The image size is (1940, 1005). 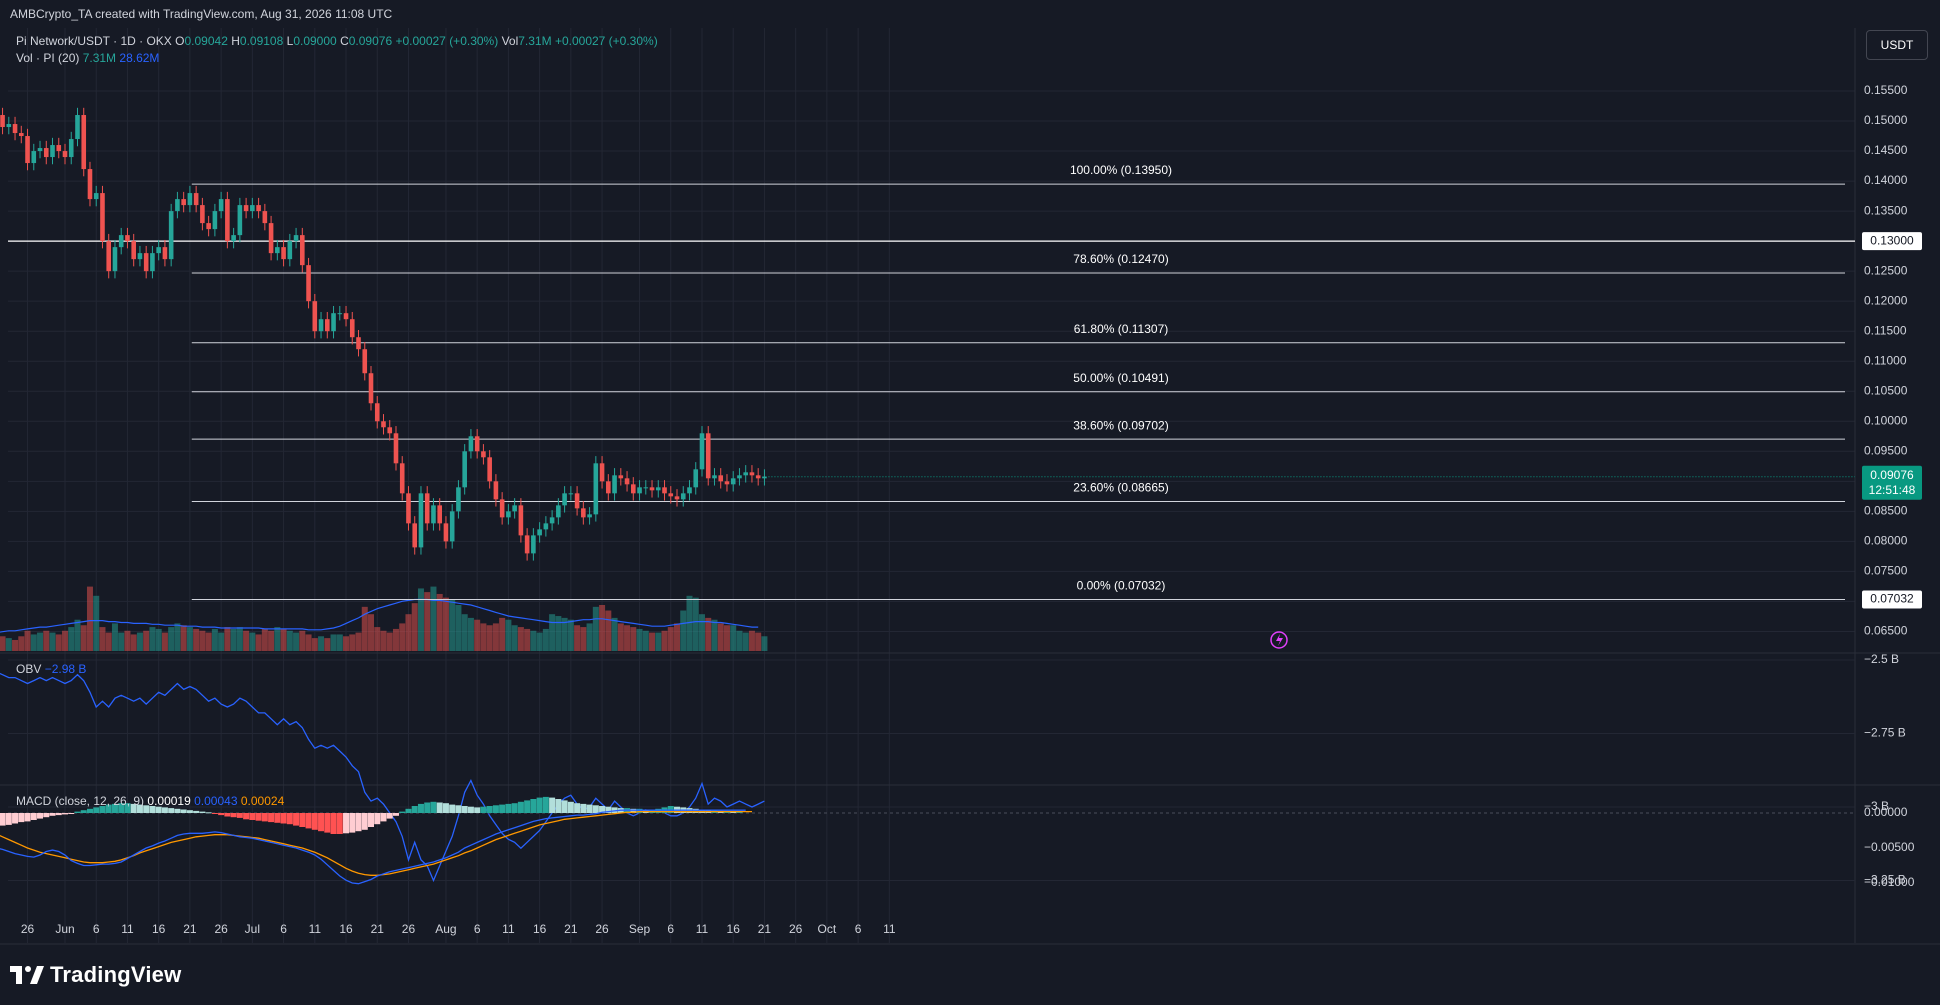 What do you see at coordinates (116, 974) in the screenshot?
I see `brand-name: TradingView` at bounding box center [116, 974].